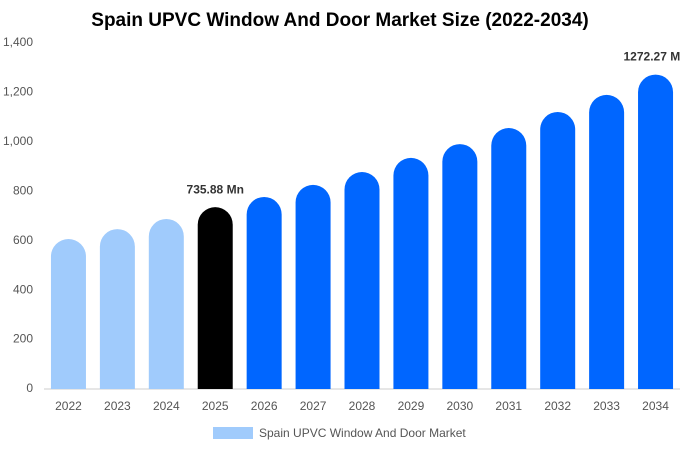  I want to click on x-tick-label: 2027, so click(313, 406).